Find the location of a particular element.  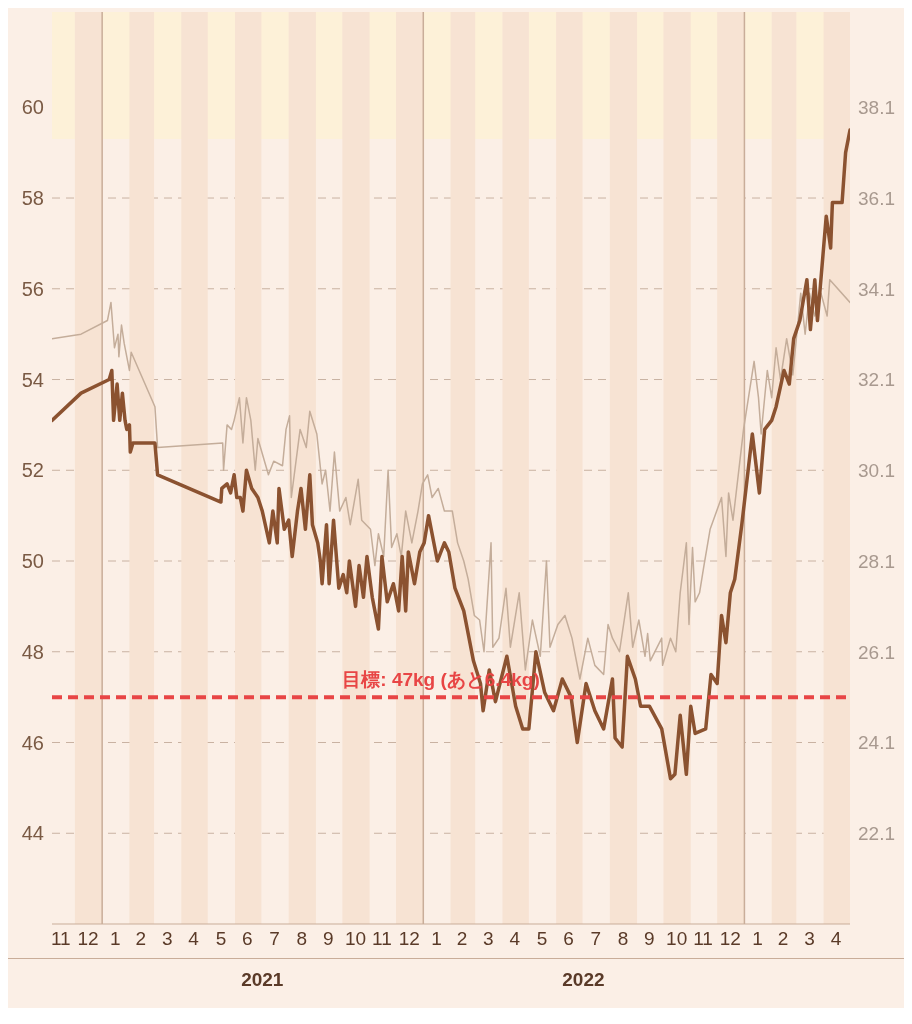

y2-tick-label: 30.1 is located at coordinates (876, 471).